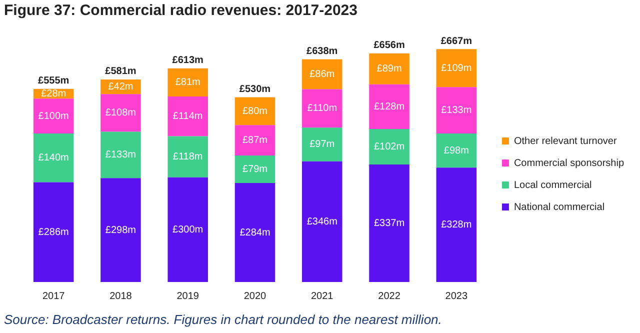 This screenshot has height=333, width=640. I want to click on data-label: £328m, so click(456, 225).